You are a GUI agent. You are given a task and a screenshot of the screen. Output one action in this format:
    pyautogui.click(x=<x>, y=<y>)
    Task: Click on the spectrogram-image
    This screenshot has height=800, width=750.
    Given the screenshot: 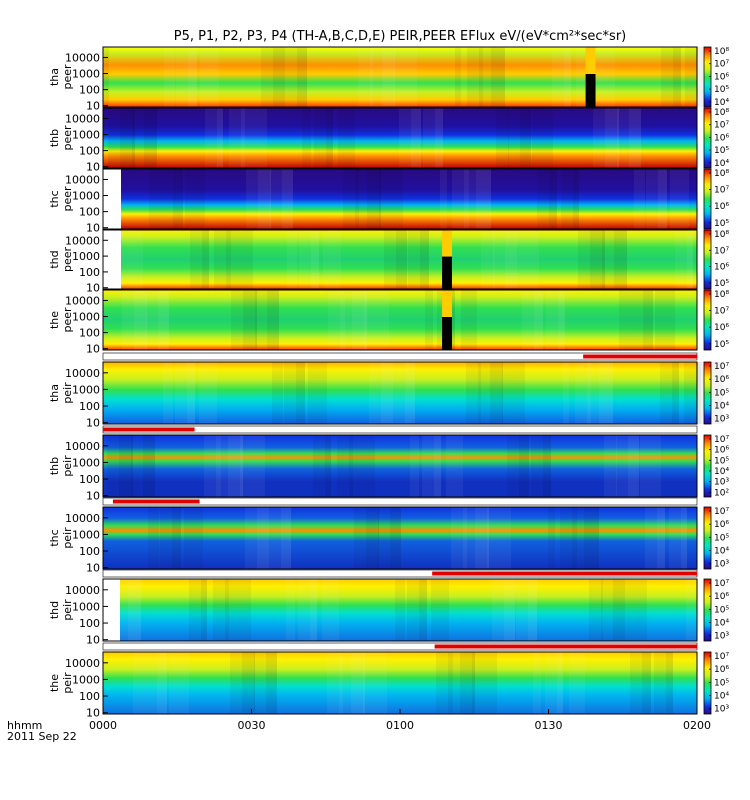 What is the action you would take?
    pyautogui.click(x=400, y=538)
    